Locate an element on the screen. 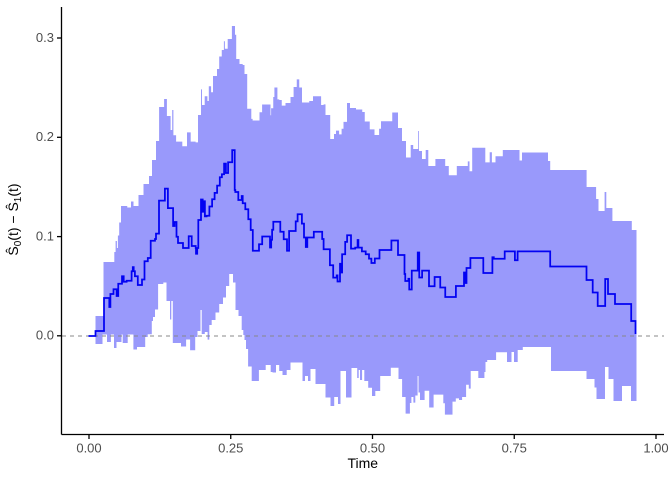 The image size is (672, 480). svg-text: 1.00 is located at coordinates (655, 447).